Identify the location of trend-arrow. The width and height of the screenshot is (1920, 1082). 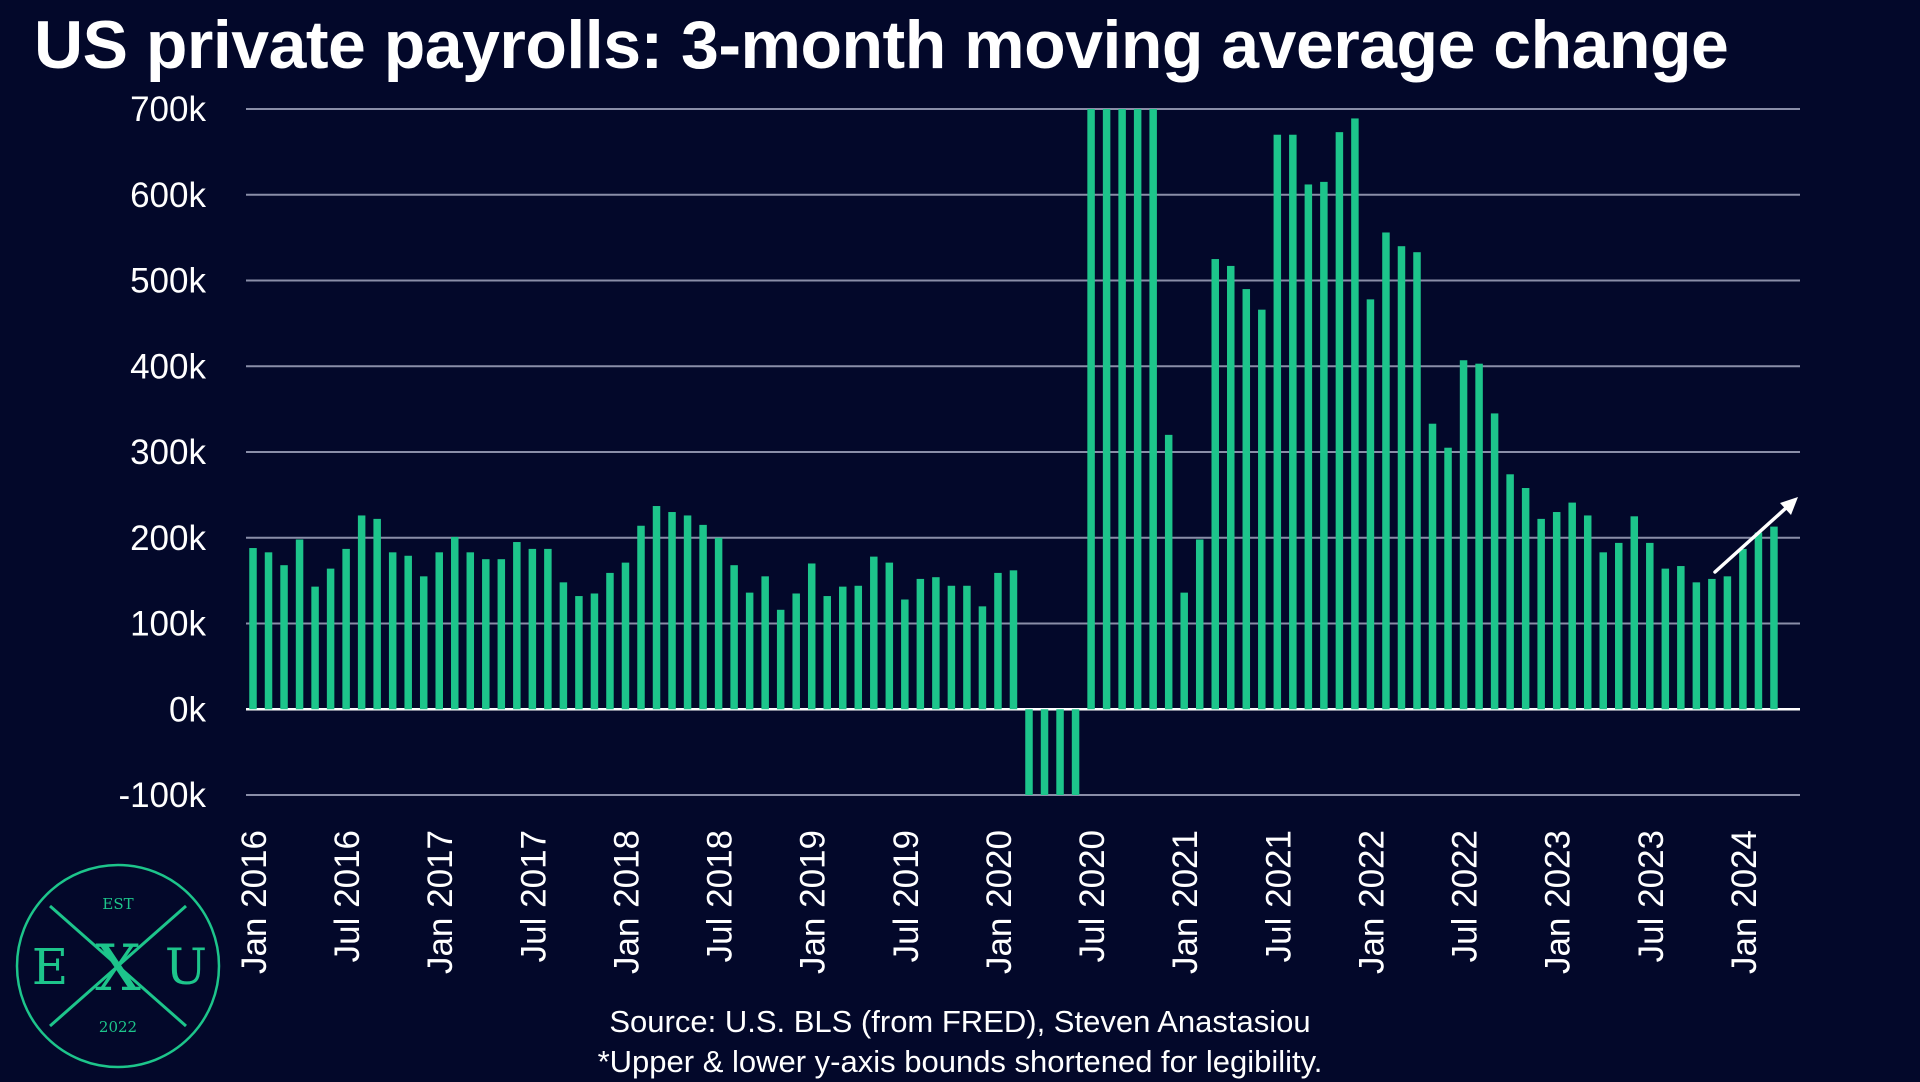
(1750, 540).